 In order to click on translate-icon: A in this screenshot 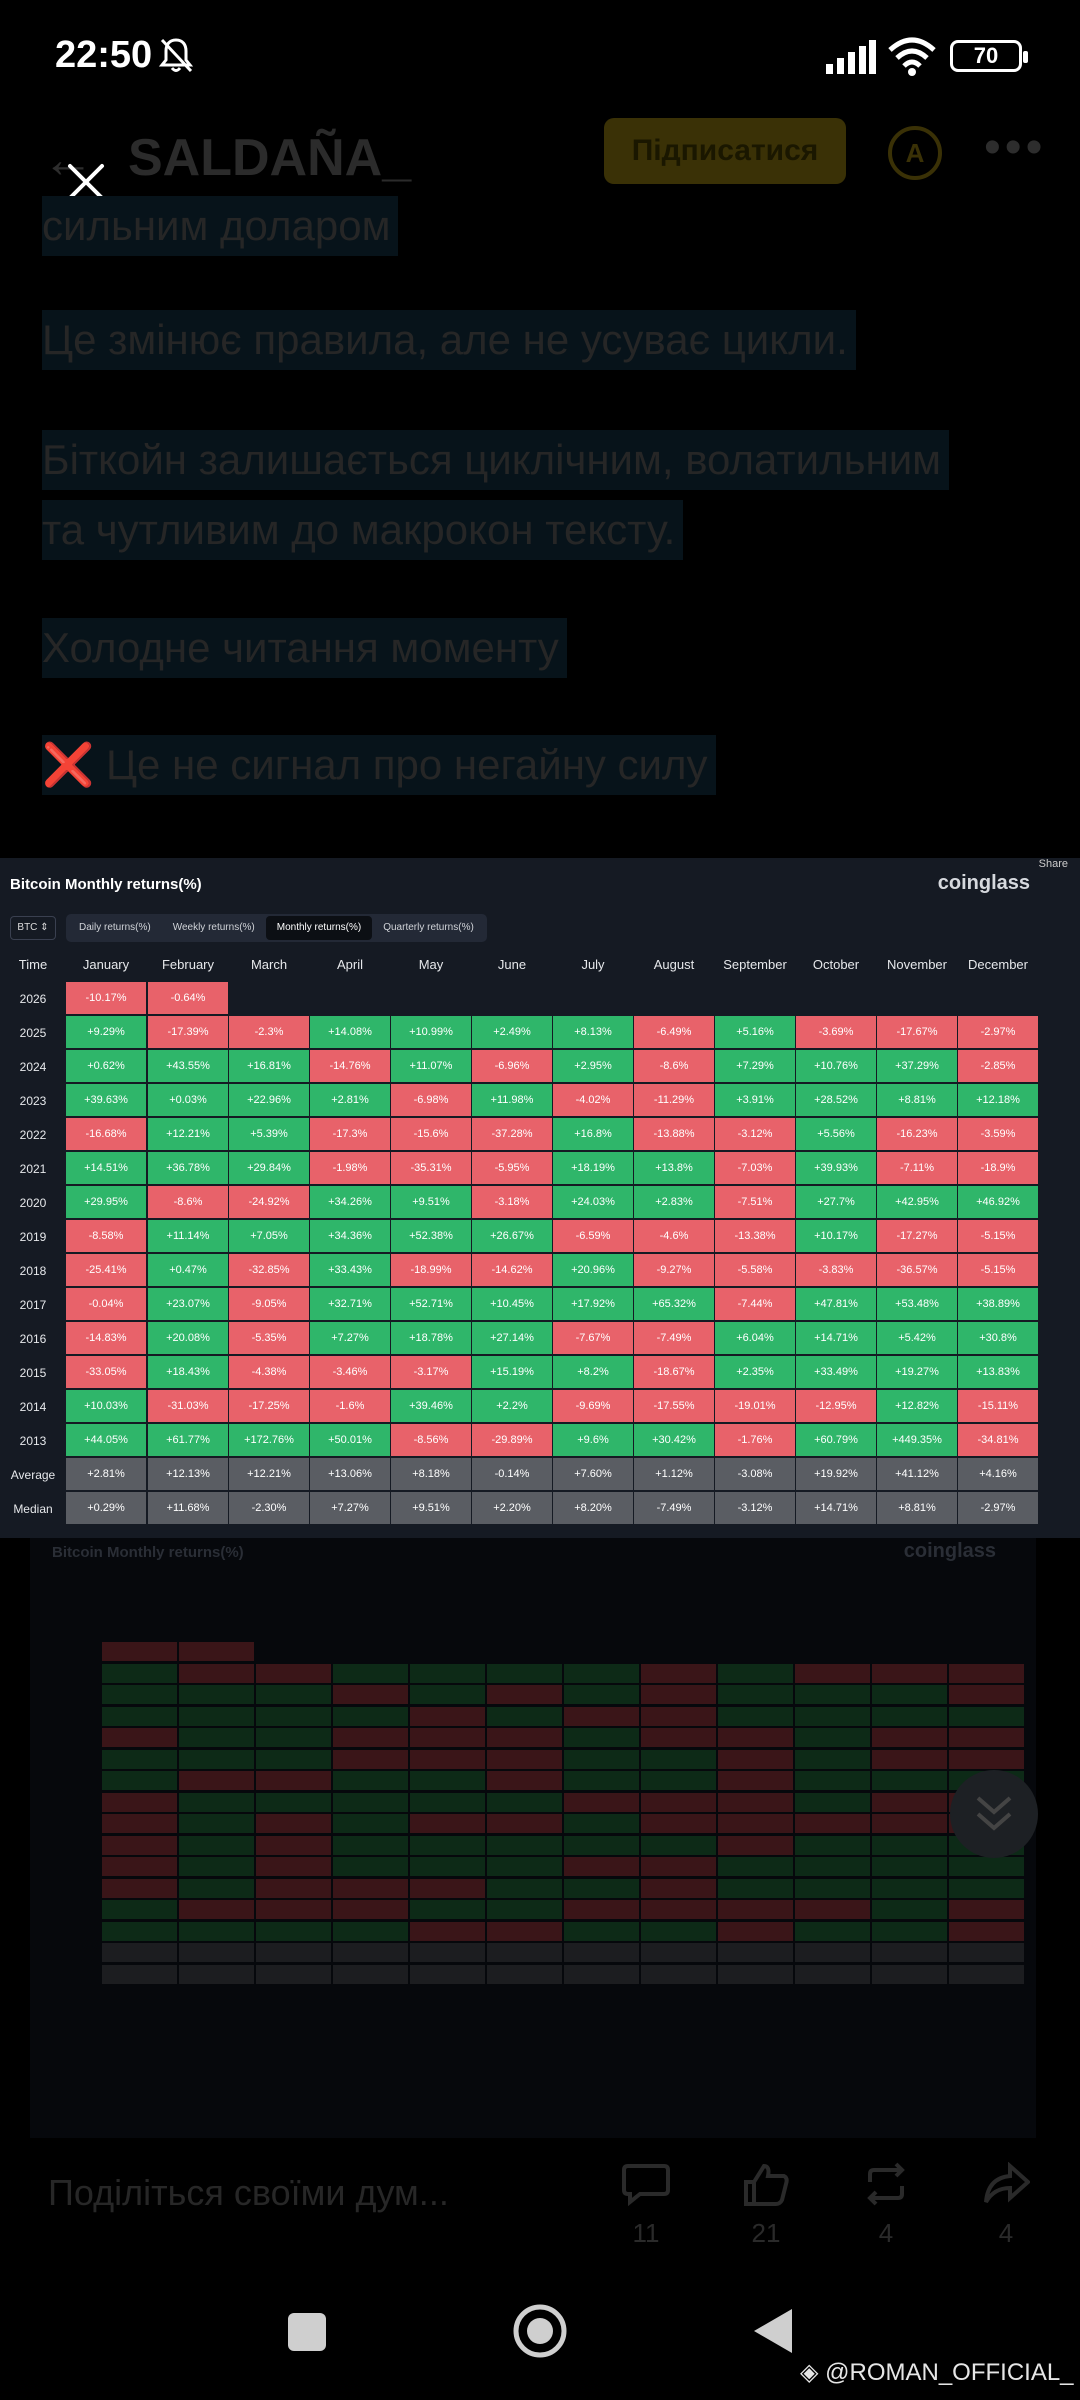, I will do `click(915, 153)`.